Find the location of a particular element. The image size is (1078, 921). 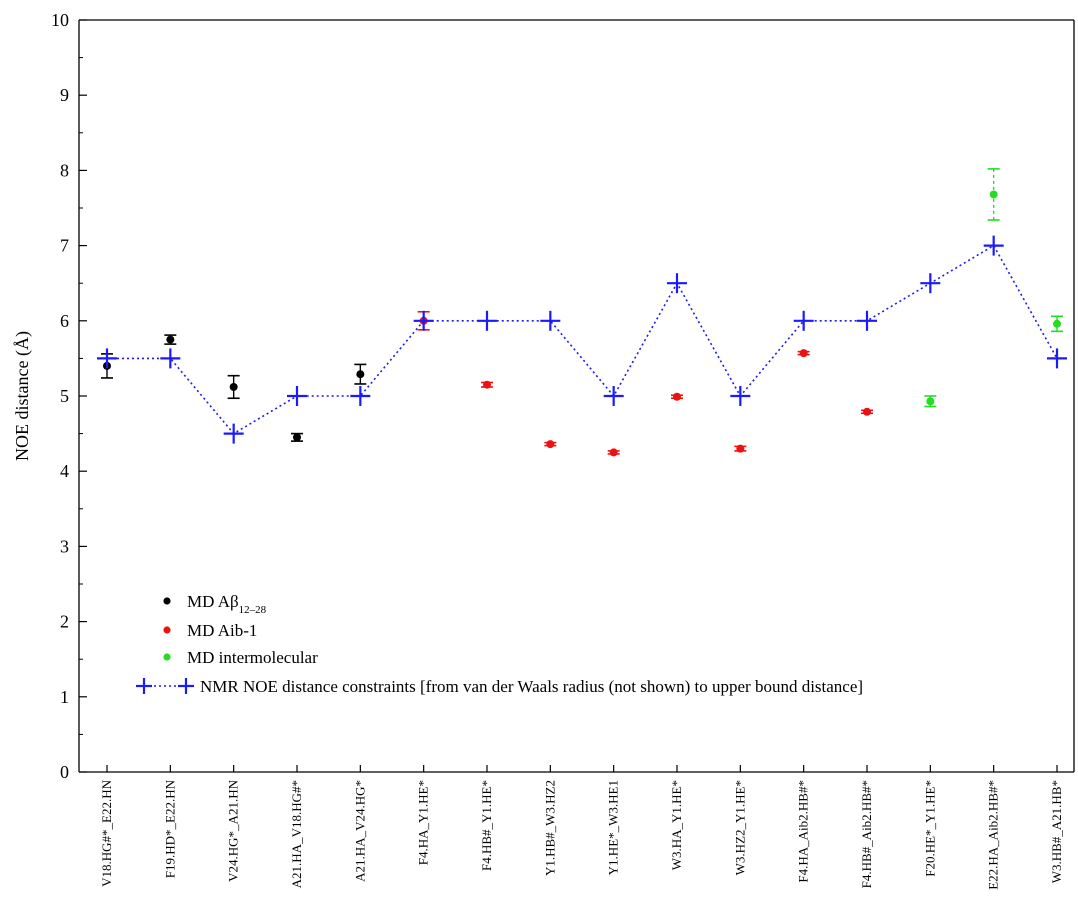

x-category-label: F4.HB#_Y1.HE* is located at coordinates (486, 825).